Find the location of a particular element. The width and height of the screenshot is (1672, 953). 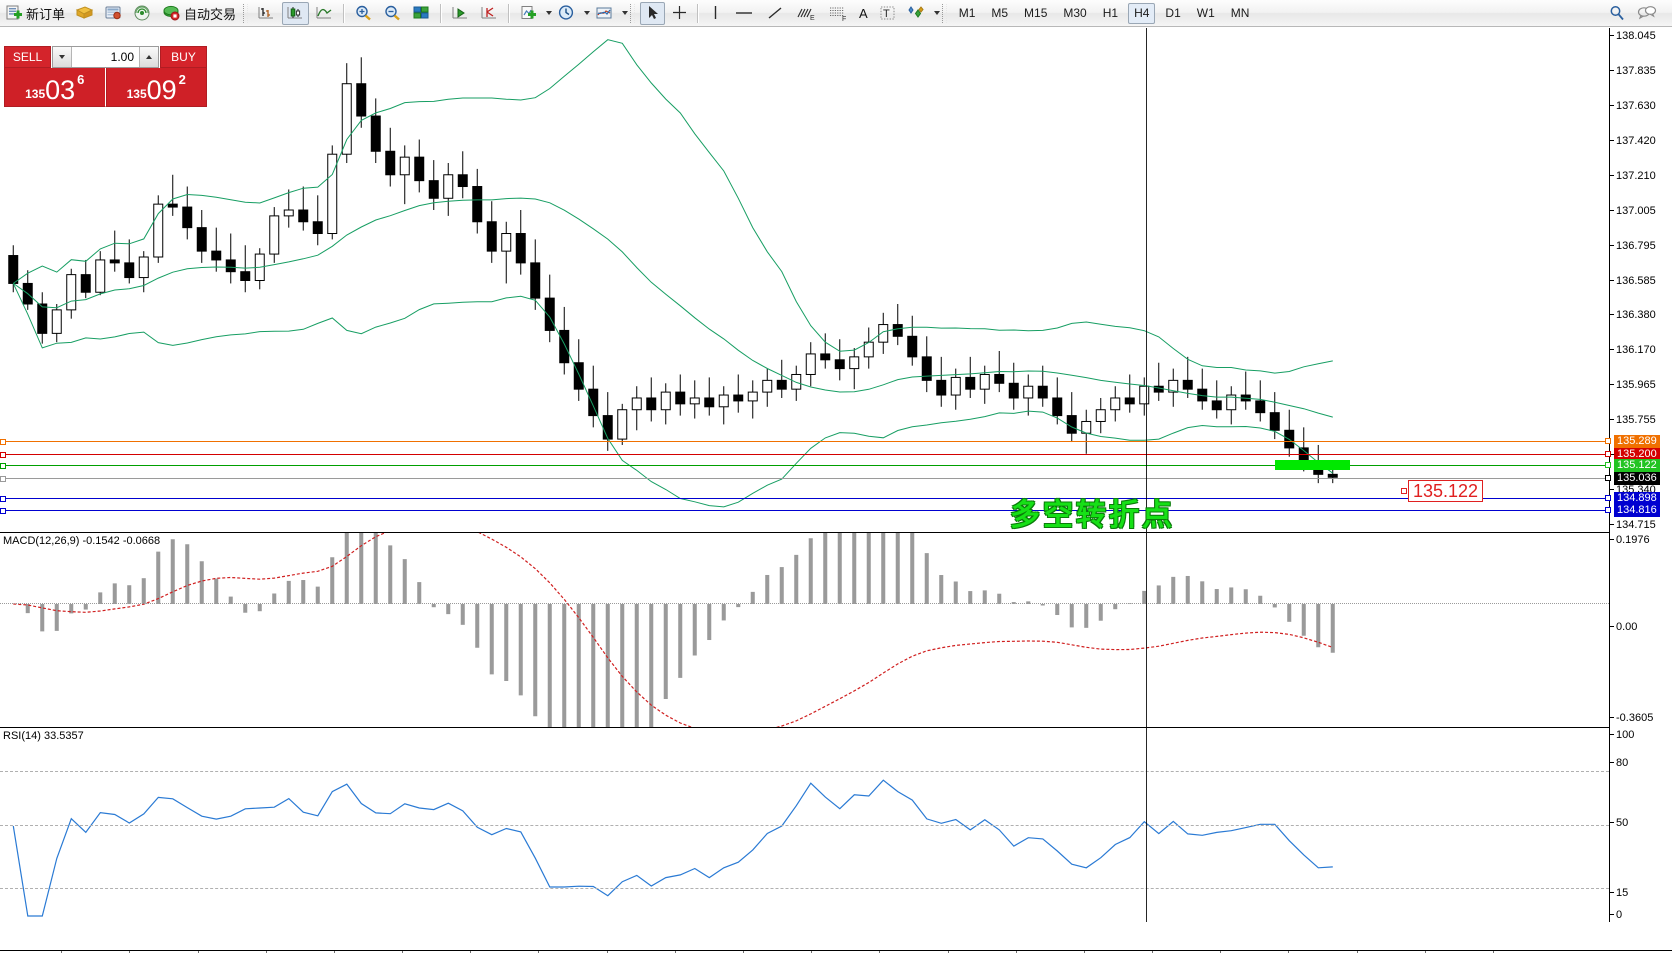

buy-button: BUY is located at coordinates (183, 57).